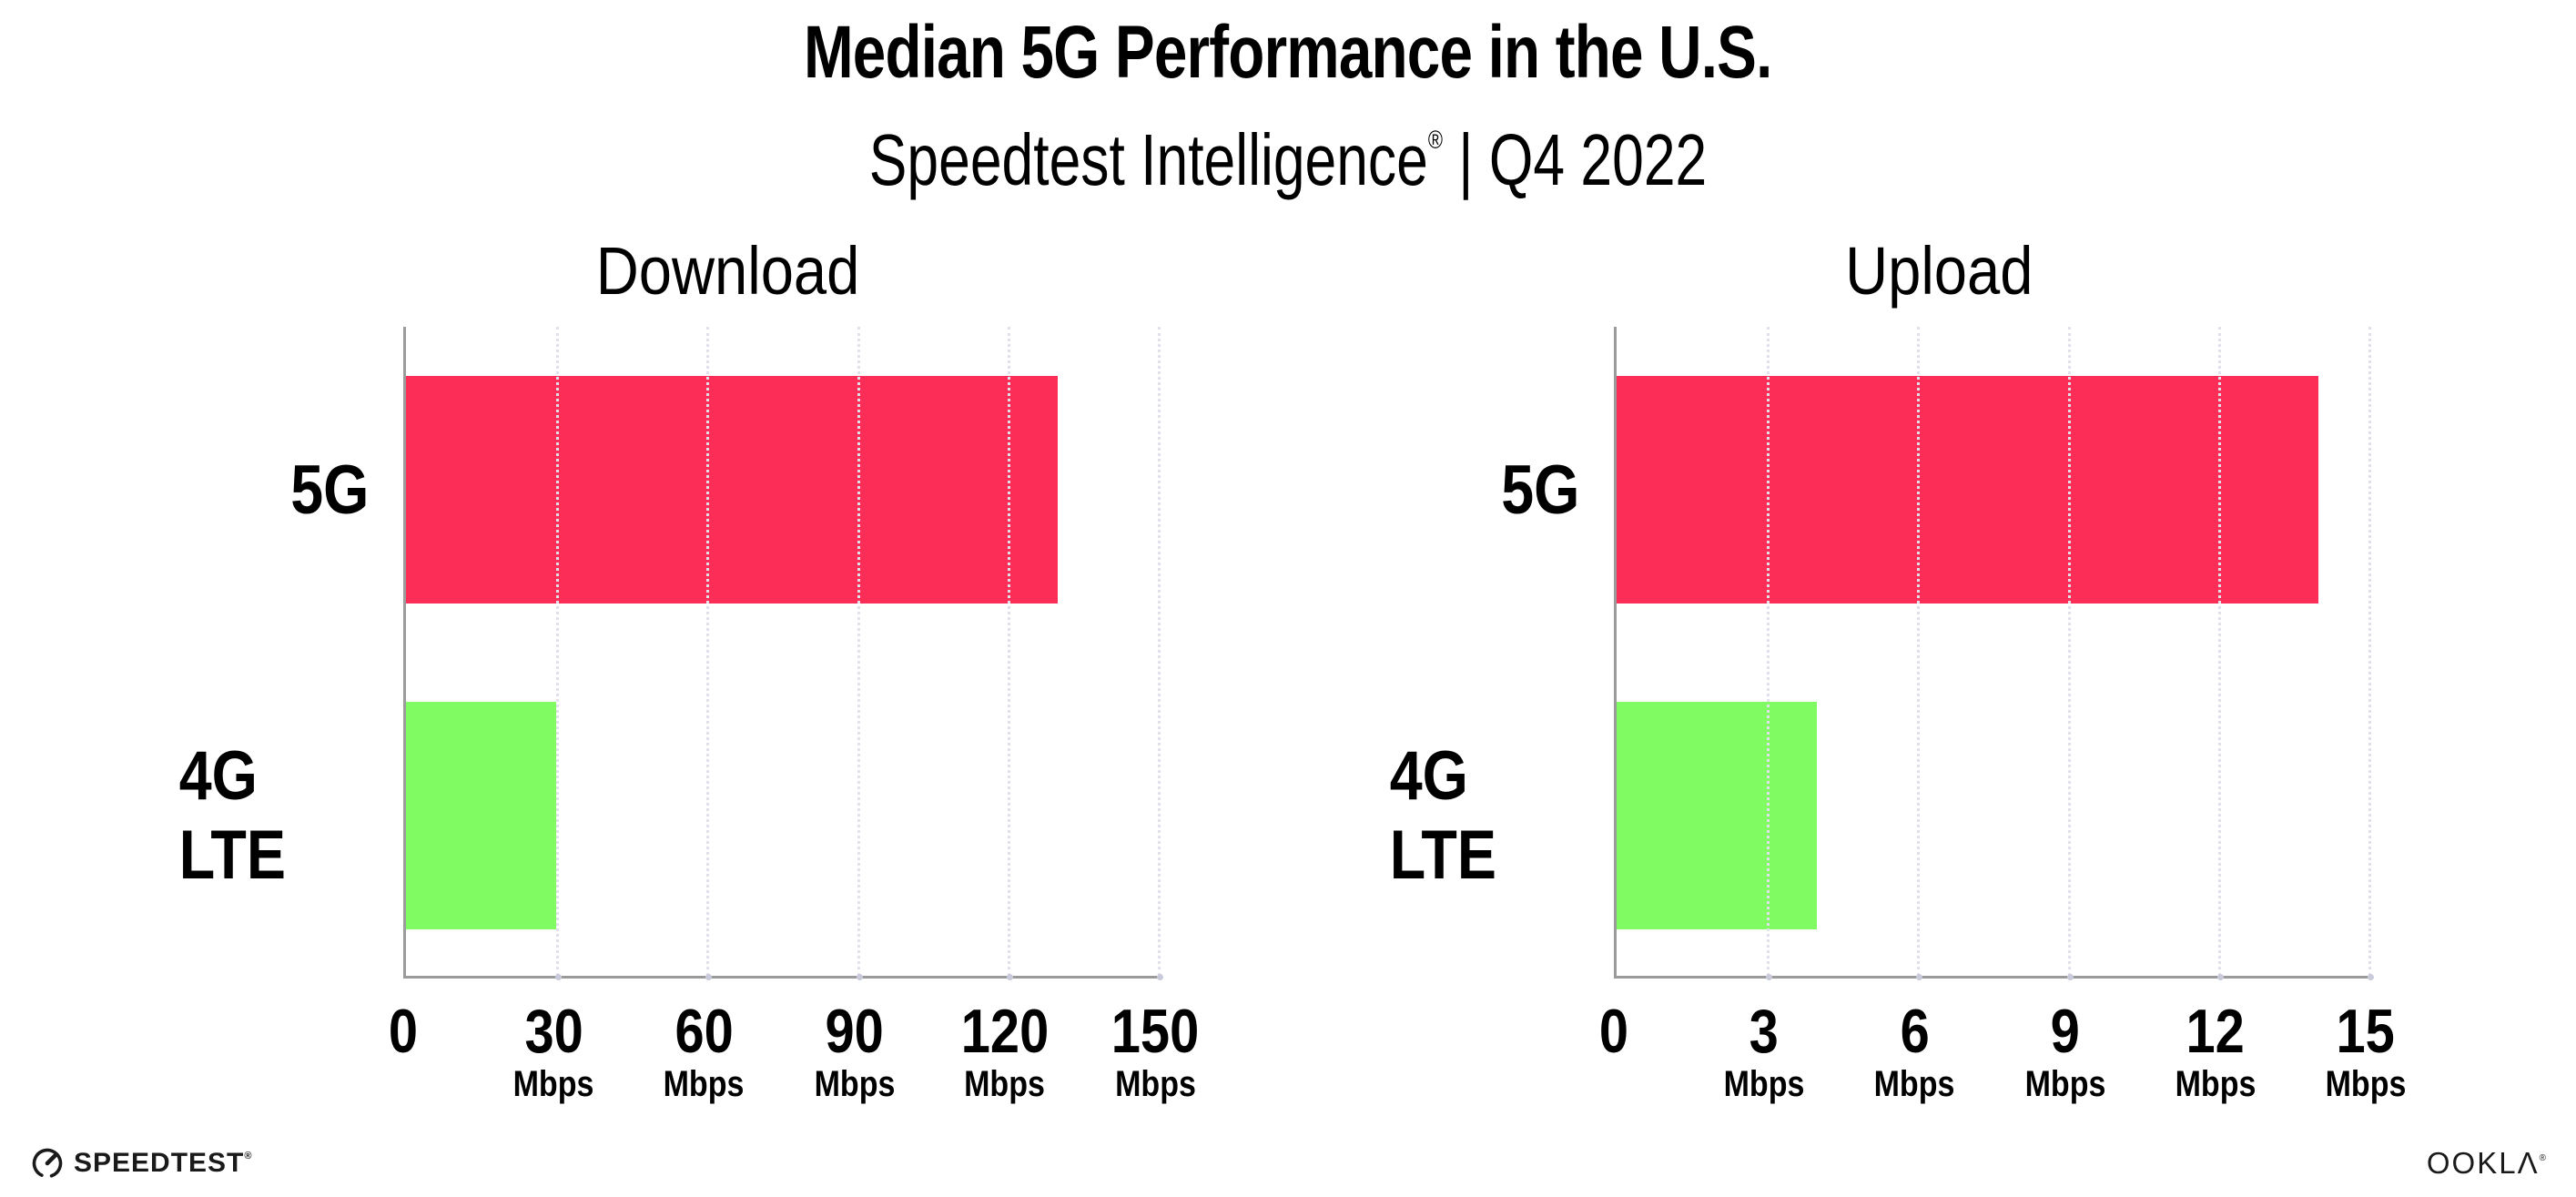  What do you see at coordinates (1575, 159) in the screenshot?
I see `subtitle-quarter: | Q4 2022` at bounding box center [1575, 159].